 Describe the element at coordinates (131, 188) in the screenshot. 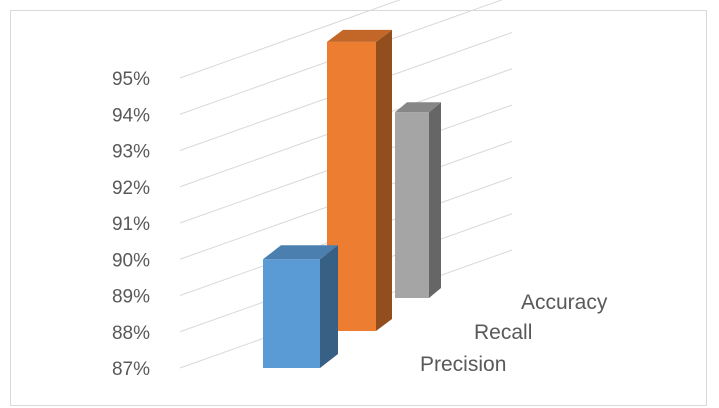

I see `y-tick-label: 92%` at that location.